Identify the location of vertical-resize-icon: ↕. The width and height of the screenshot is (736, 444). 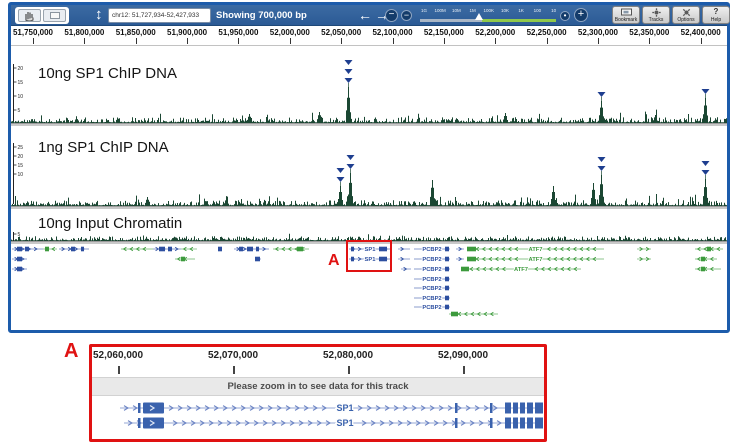
(99, 14).